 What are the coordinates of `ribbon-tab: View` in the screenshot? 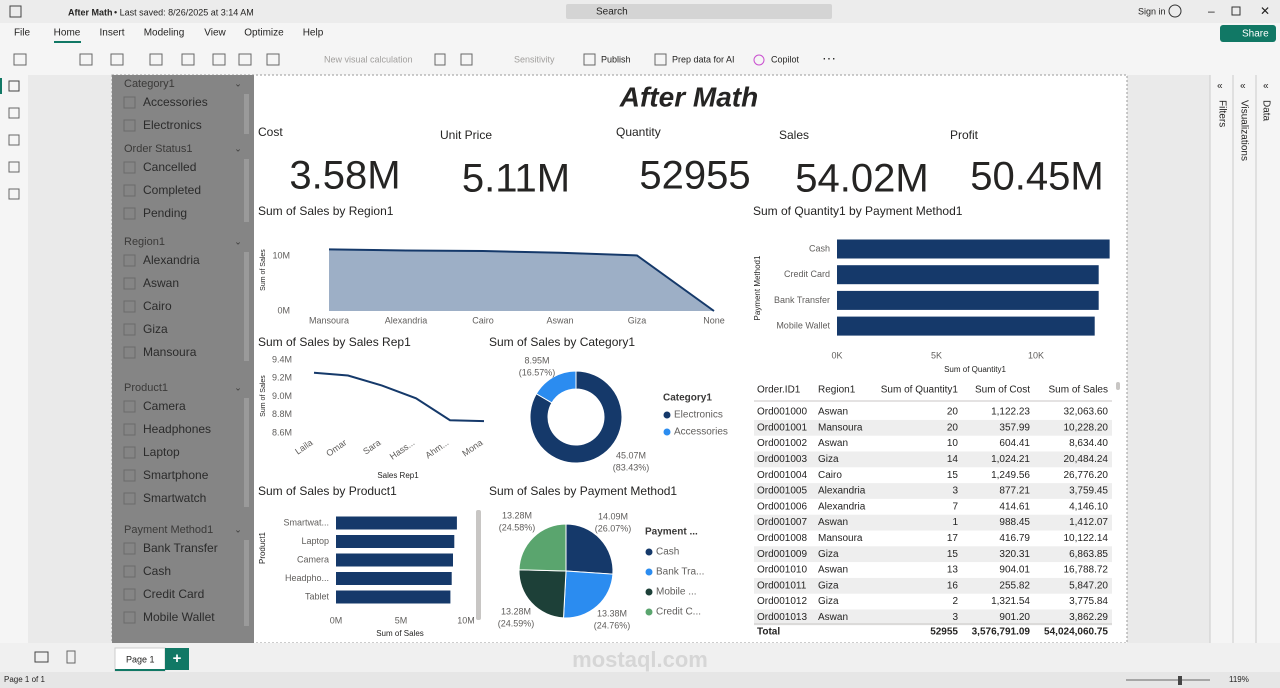 It's located at (215, 33).